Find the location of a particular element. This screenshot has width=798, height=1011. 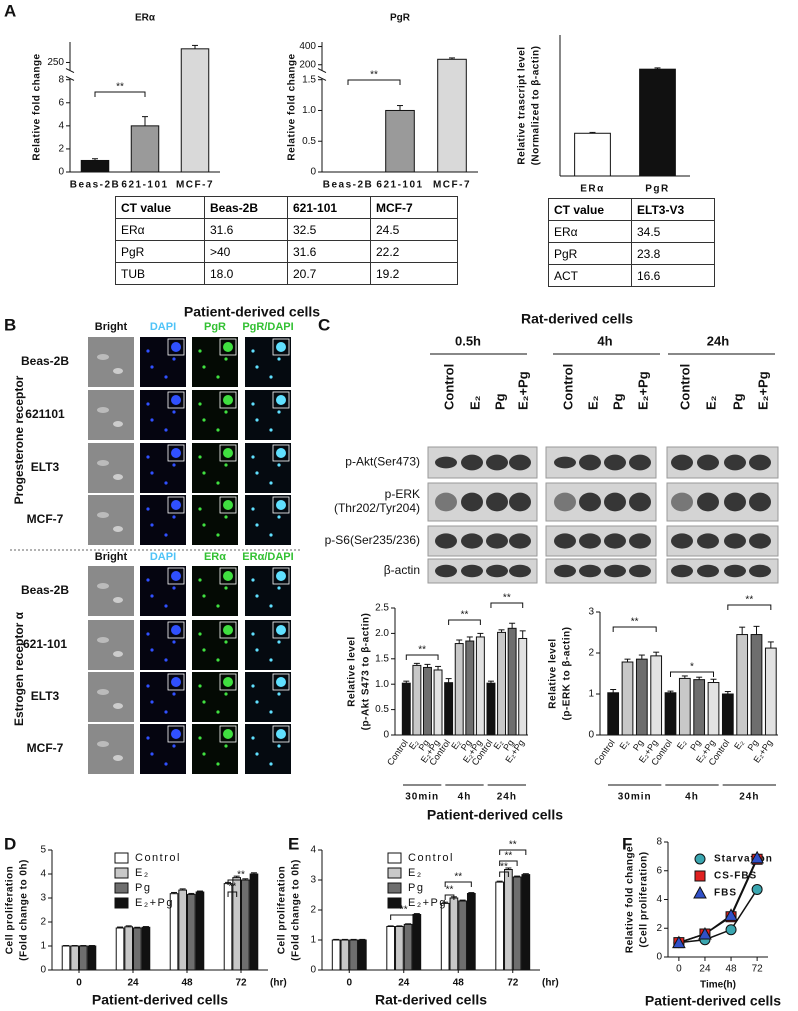

x-tick-label: E₂ is located at coordinates (682, 744).